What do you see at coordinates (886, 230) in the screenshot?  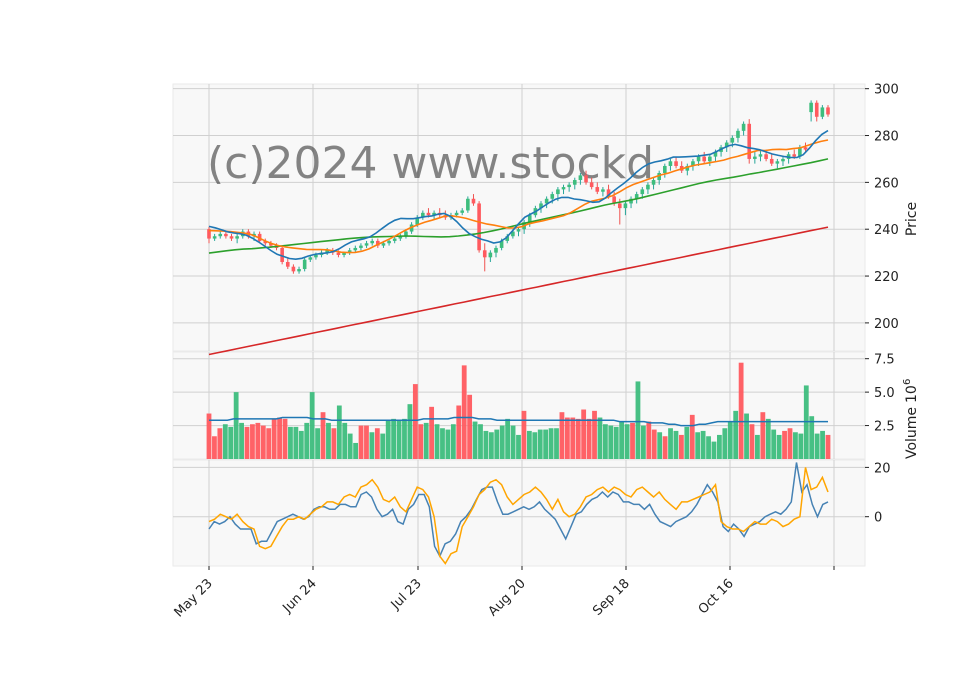 I see `price-tick-label: 240` at bounding box center [886, 230].